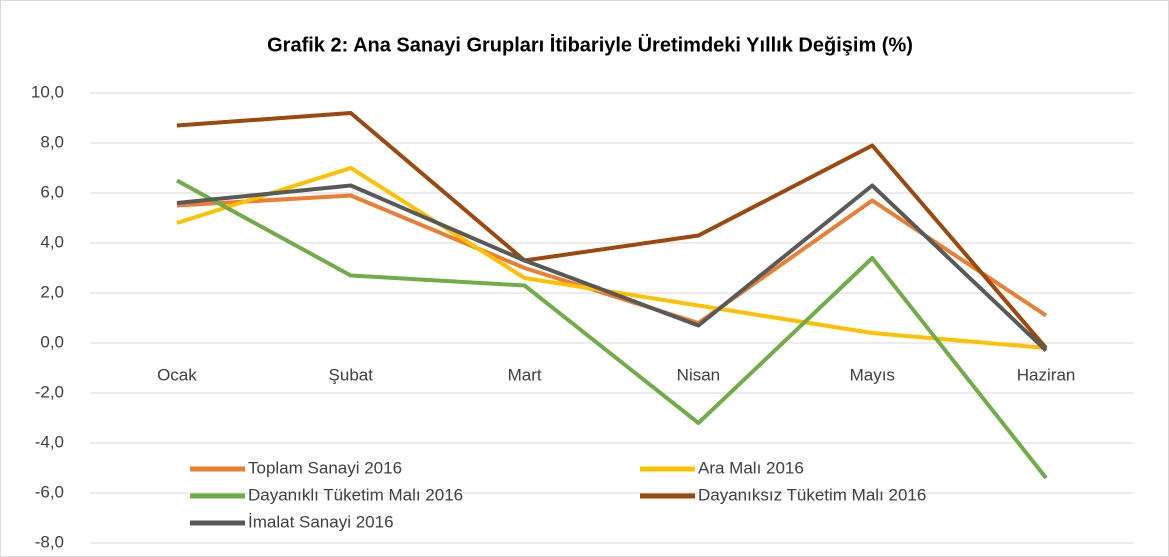 The image size is (1169, 557). I want to click on x-tick-label: Mayıs, so click(872, 374).